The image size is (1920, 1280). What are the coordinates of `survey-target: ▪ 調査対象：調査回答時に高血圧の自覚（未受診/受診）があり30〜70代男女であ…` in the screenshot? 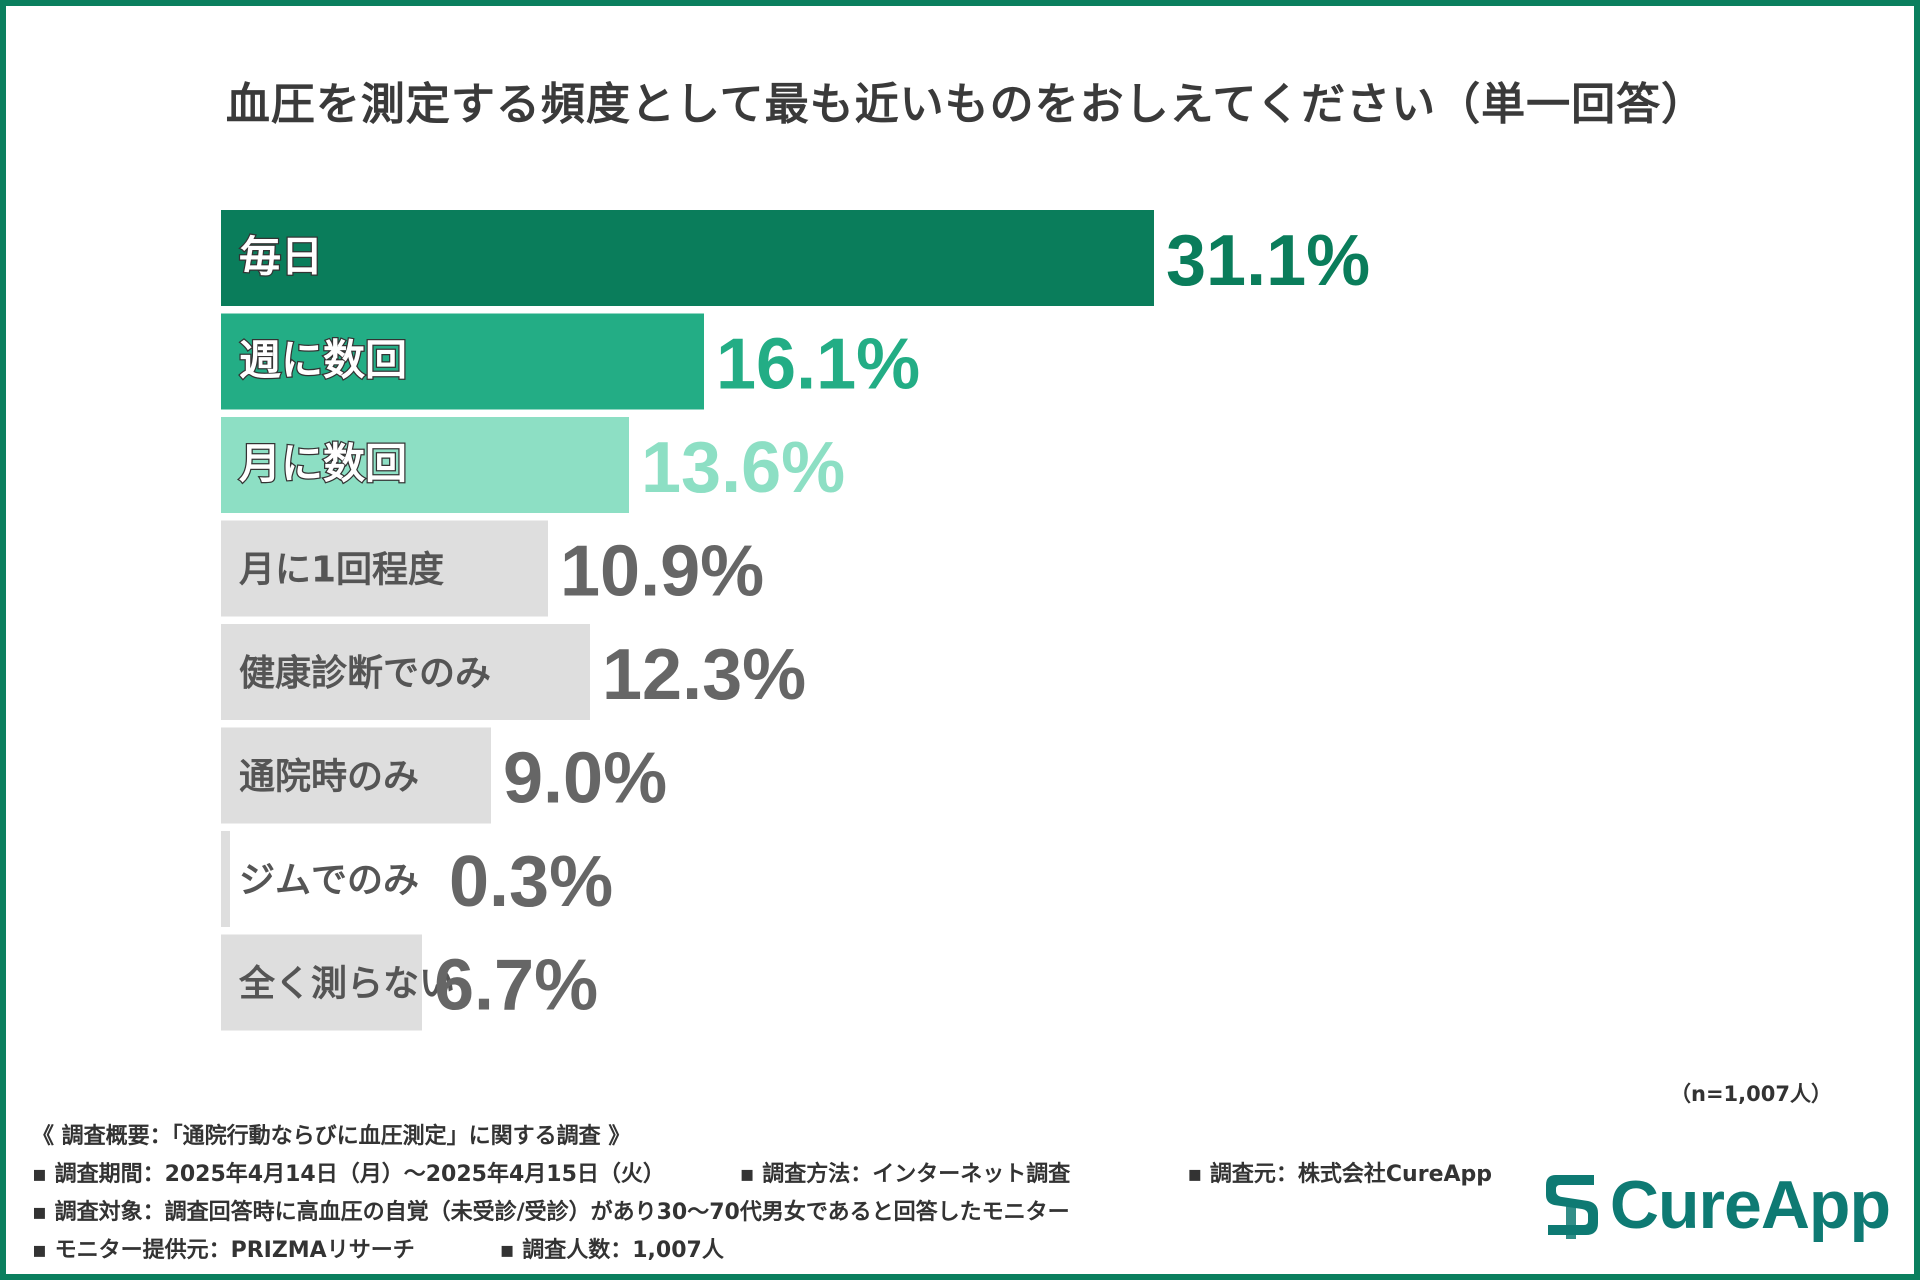 It's located at (551, 1212).